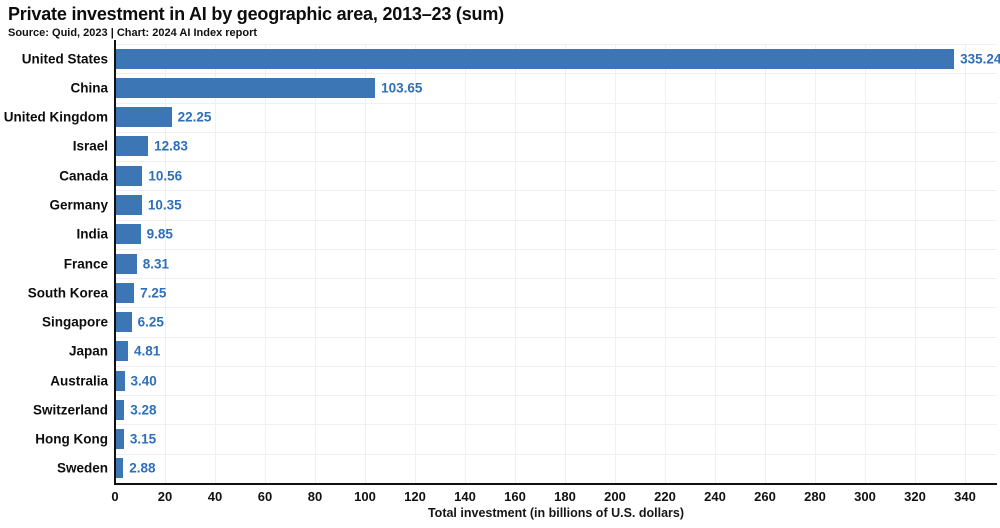  What do you see at coordinates (143, 410) in the screenshot?
I see `bar-value-label: 3.28` at bounding box center [143, 410].